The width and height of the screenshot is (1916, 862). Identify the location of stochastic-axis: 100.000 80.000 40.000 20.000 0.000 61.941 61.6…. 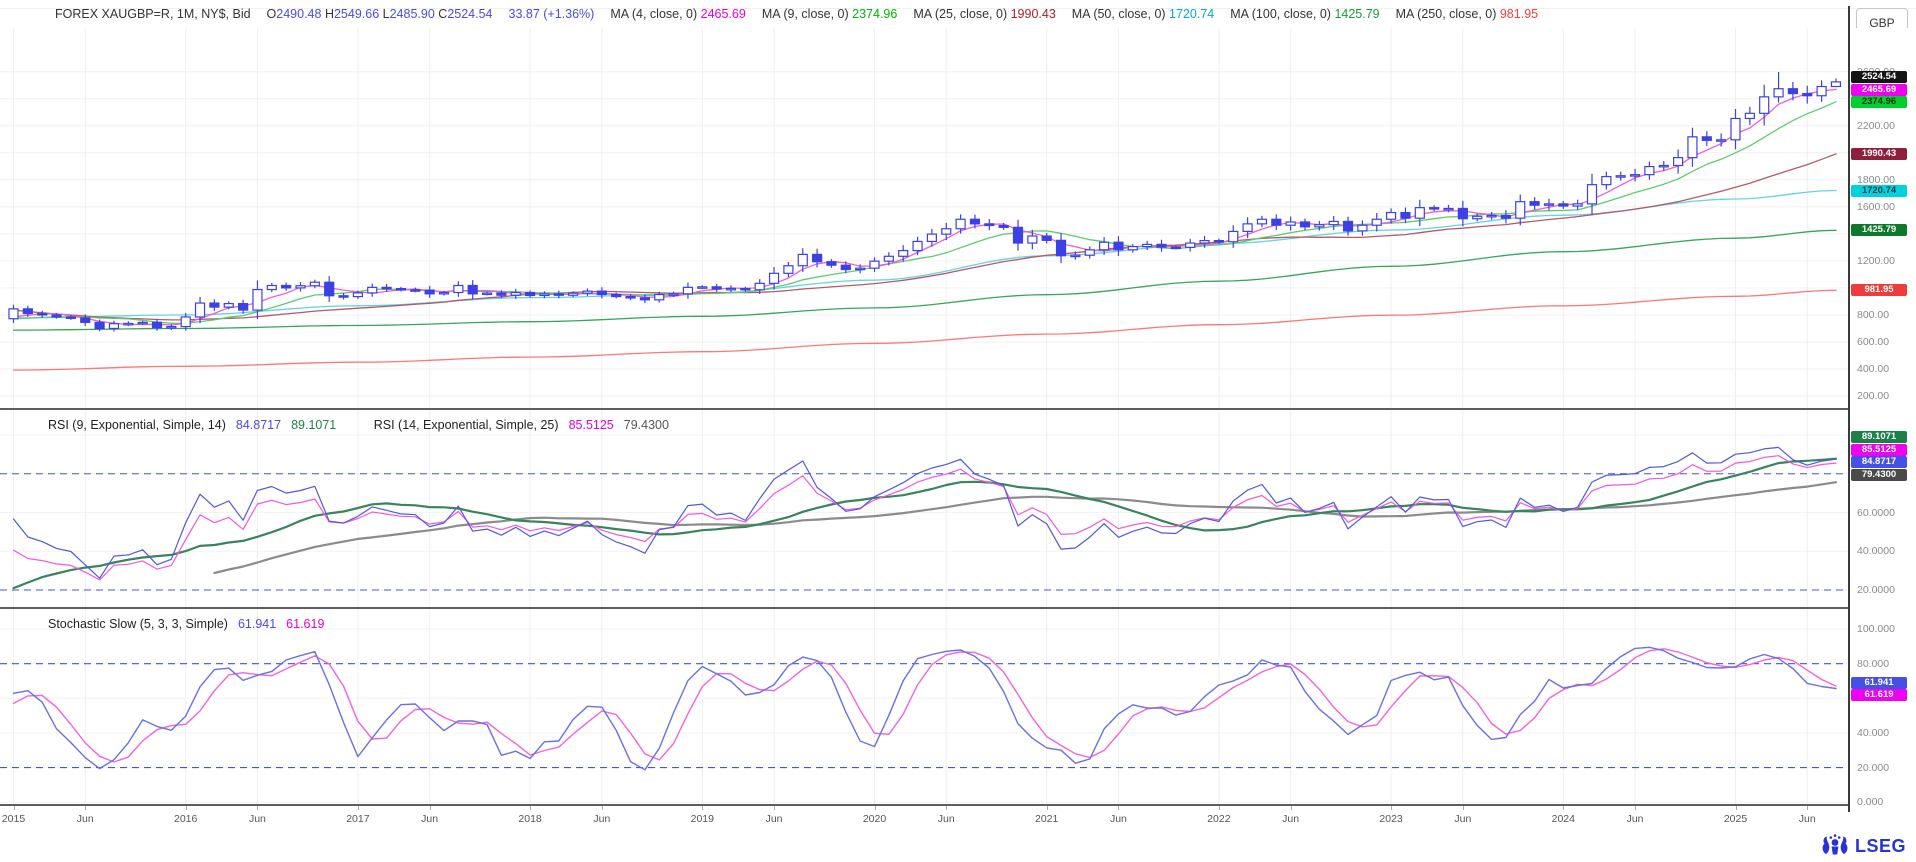
(1882, 708).